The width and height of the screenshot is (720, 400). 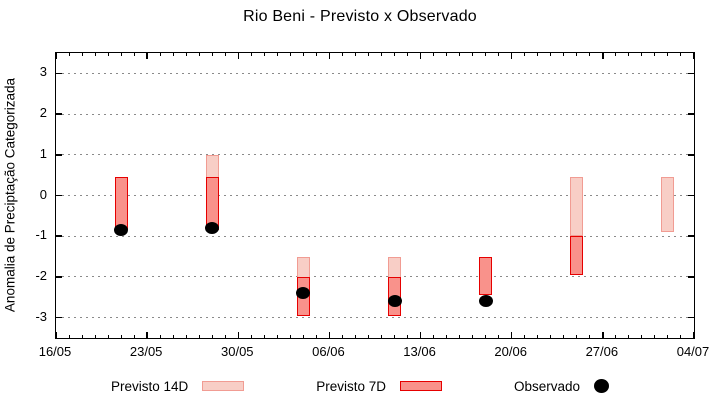 What do you see at coordinates (510, 351) in the screenshot?
I see `x-tick-label: 20/06` at bounding box center [510, 351].